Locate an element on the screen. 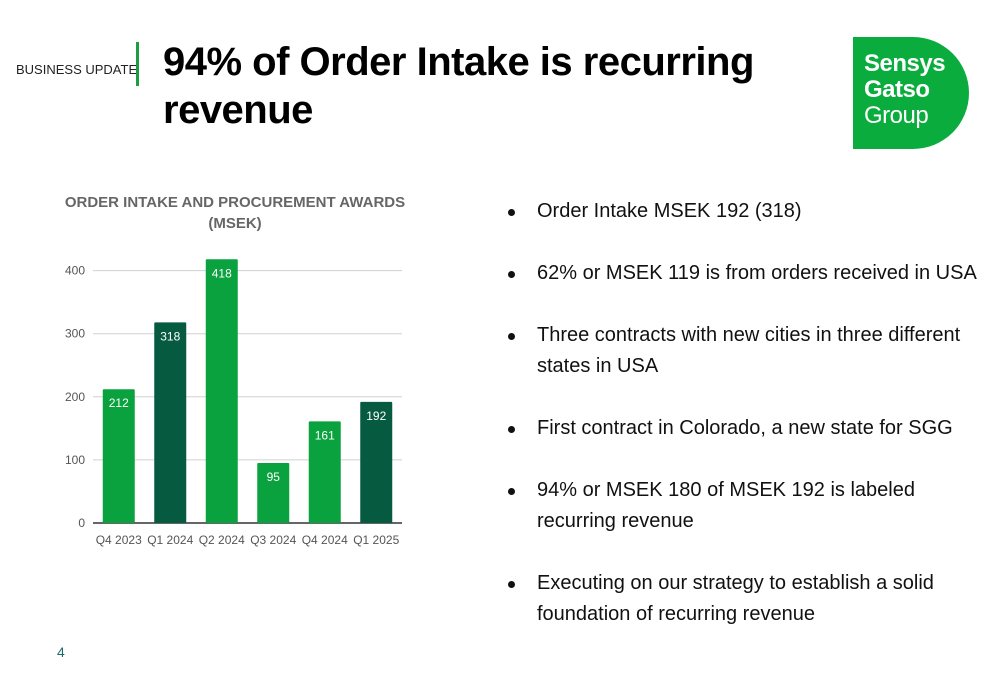 The image size is (1000, 685). chart-title-line-2: (MSEK) is located at coordinates (235, 223).